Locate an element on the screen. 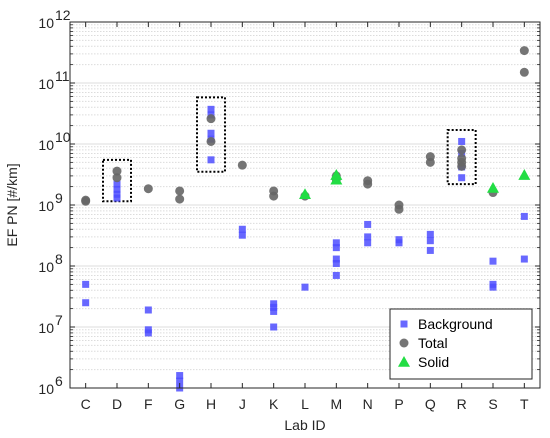 Image resolution: width=550 pixels, height=438 pixels. y-tick-exponent: 10 is located at coordinates (63, 137).